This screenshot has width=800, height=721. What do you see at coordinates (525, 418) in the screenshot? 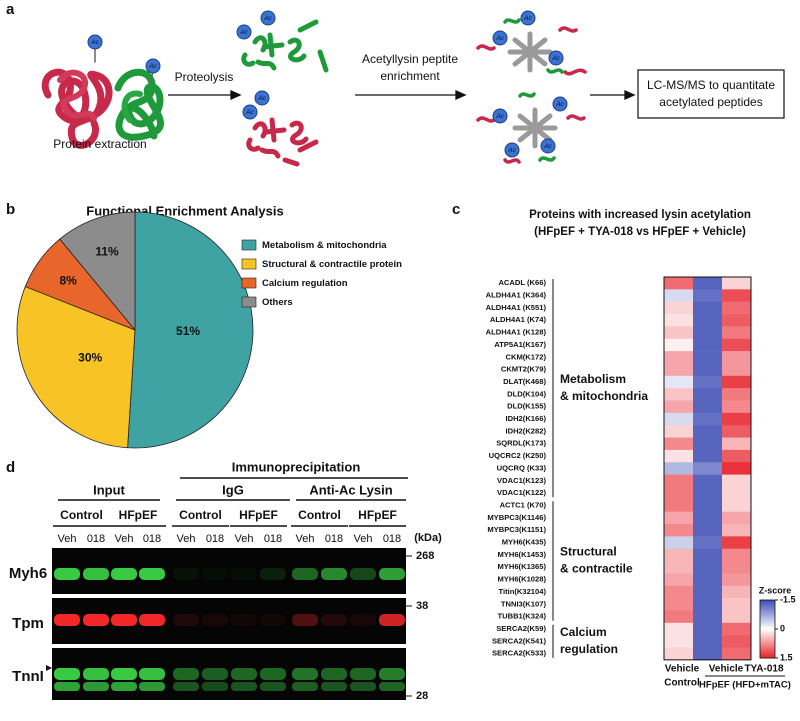
I see `row-label: IDH2(K166)` at bounding box center [525, 418].